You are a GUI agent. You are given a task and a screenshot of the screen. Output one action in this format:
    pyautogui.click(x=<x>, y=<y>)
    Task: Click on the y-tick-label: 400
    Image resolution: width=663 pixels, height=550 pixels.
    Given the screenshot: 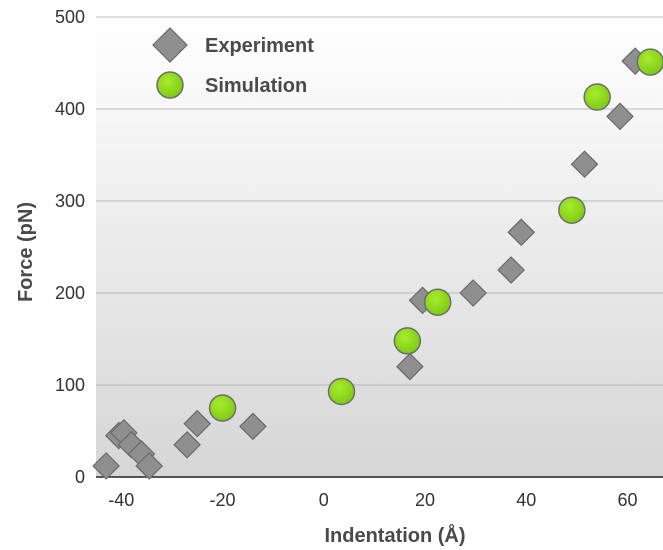 What is the action you would take?
    pyautogui.click(x=70, y=109)
    